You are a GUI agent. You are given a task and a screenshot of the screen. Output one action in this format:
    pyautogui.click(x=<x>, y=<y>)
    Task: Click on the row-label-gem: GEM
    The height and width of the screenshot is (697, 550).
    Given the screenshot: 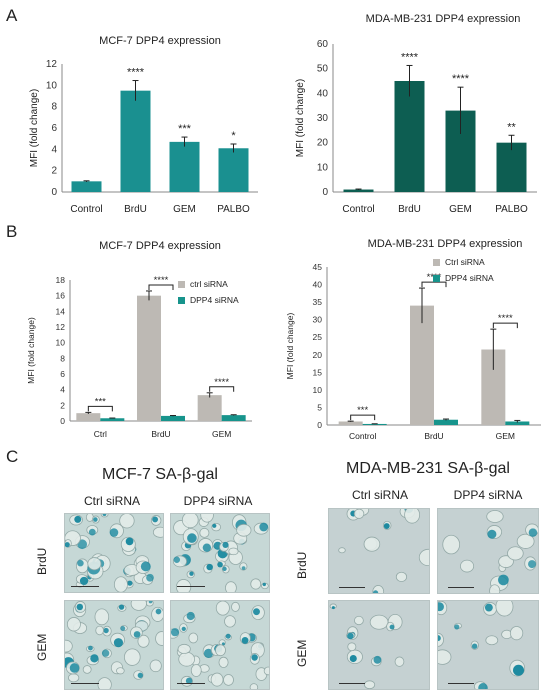 What is the action you would take?
    pyautogui.click(x=42, y=647)
    